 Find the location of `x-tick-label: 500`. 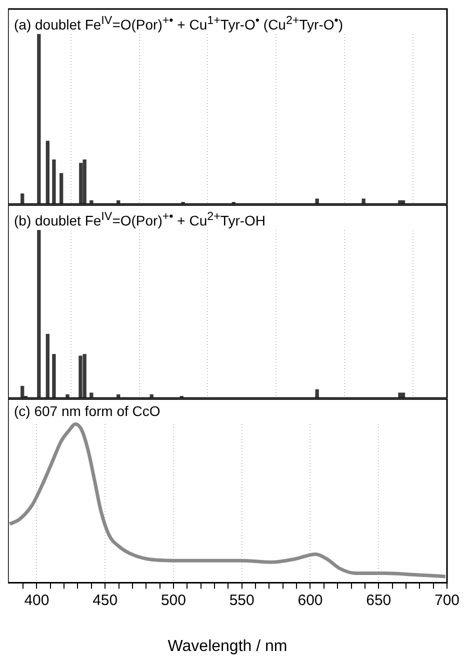

x-tick-label: 500 is located at coordinates (173, 600).